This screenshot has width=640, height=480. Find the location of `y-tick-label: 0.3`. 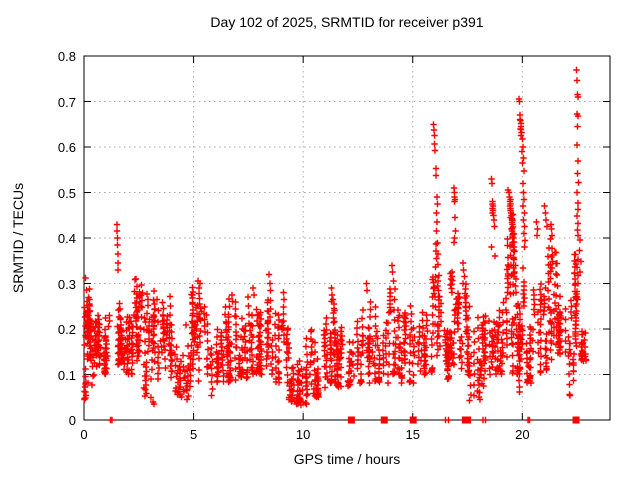

y-tick-label: 0.3 is located at coordinates (66, 284).